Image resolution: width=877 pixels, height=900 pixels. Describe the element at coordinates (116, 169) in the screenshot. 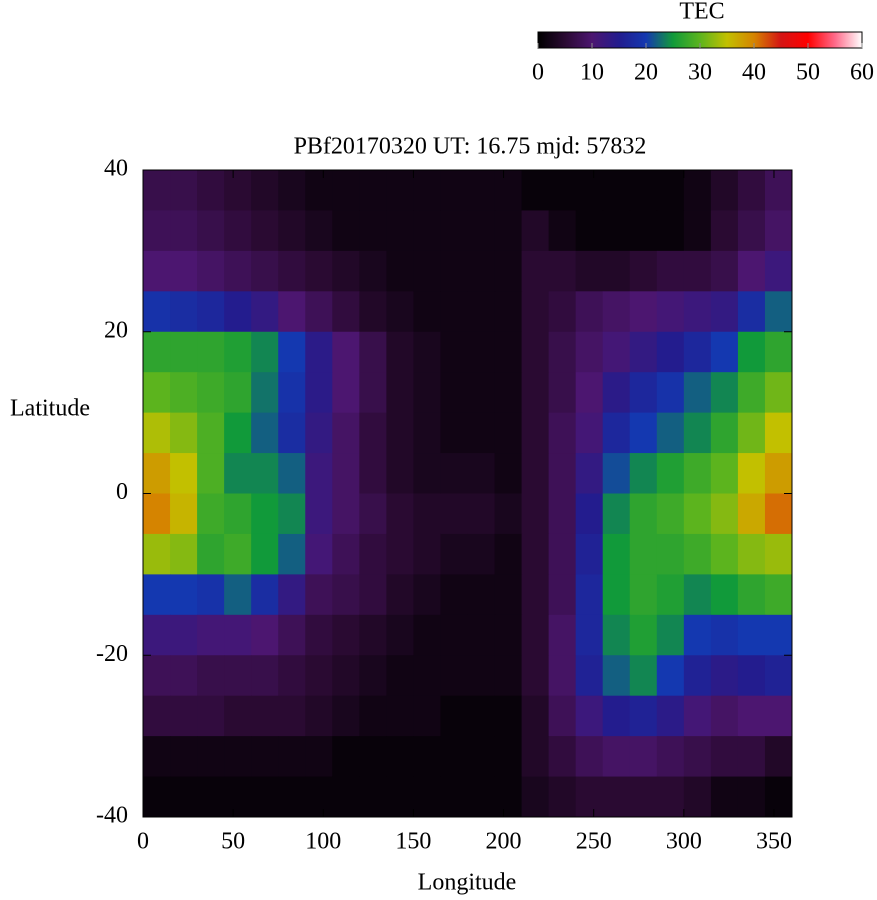

I see `y-tick-label: 40` at that location.